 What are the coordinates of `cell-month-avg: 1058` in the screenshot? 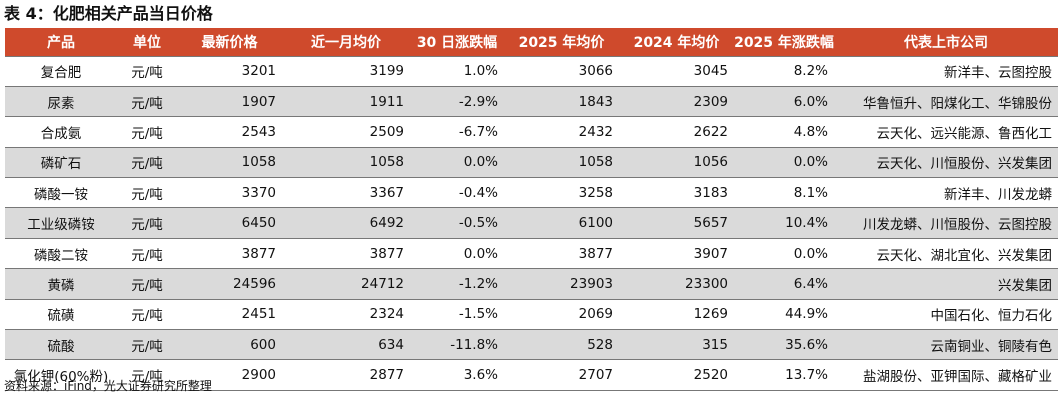 It's located at (346, 163).